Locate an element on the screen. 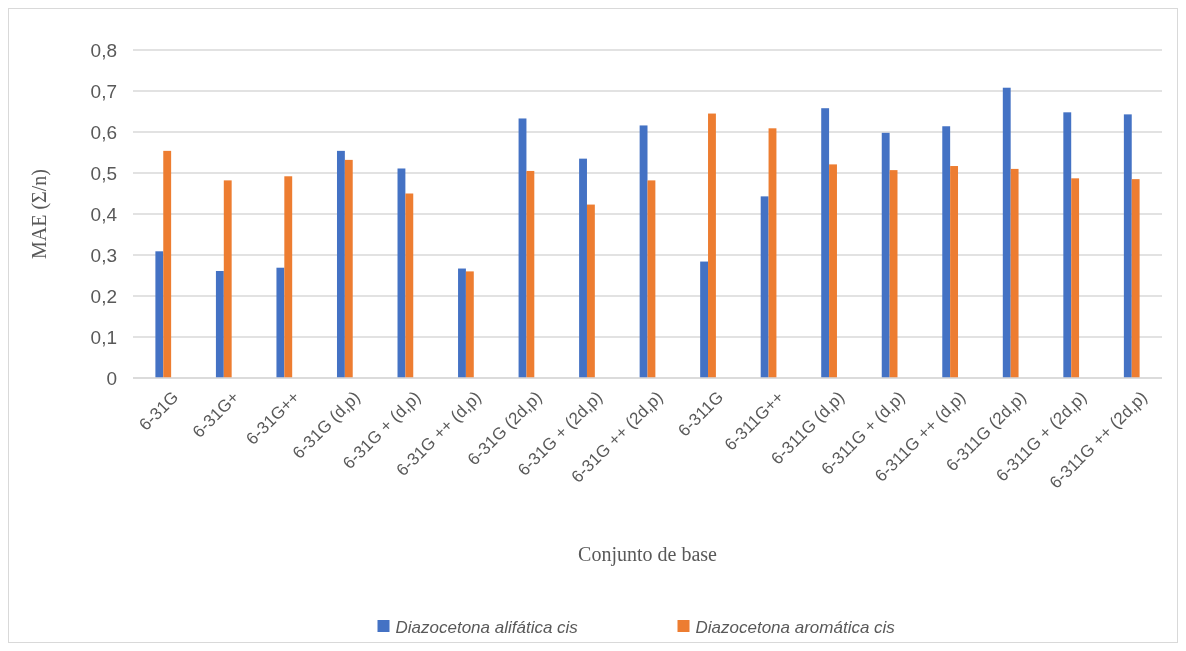 The width and height of the screenshot is (1186, 651). y-tick-label: 0,3 is located at coordinates (103, 255).